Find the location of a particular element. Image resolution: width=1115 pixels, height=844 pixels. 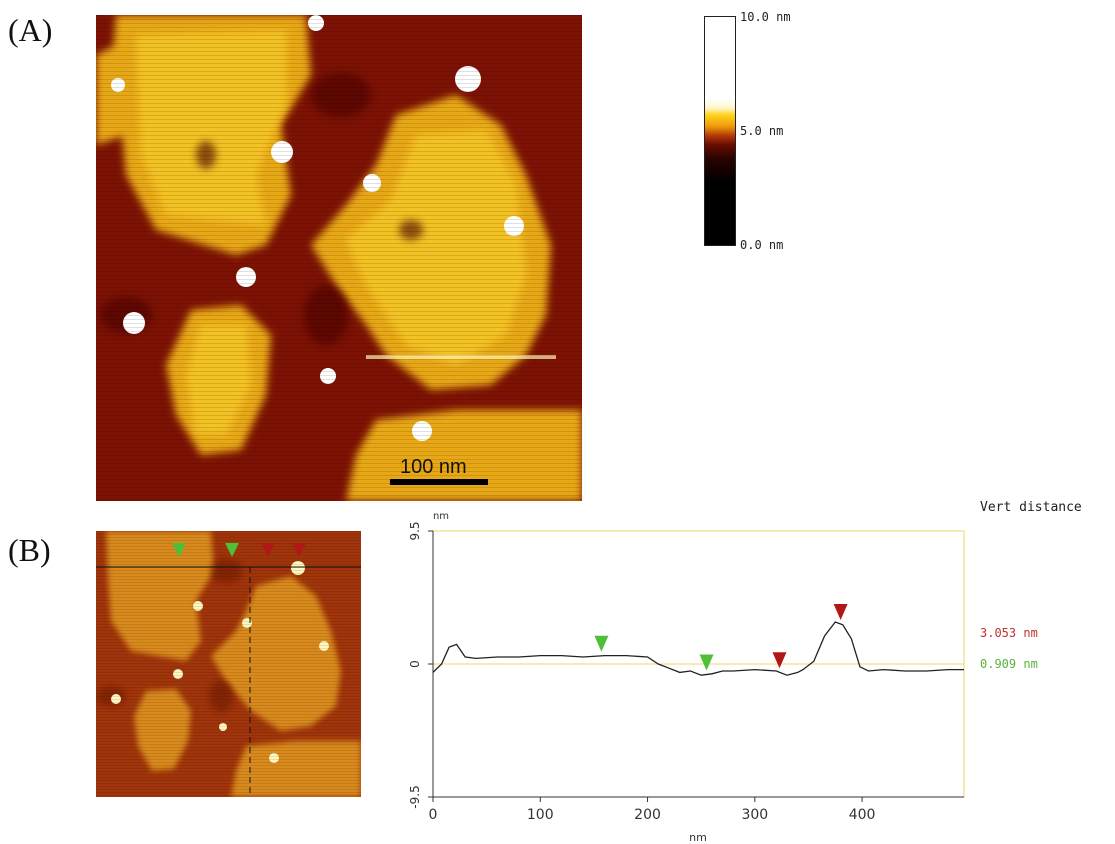

profile-line is located at coordinates (698, 648).